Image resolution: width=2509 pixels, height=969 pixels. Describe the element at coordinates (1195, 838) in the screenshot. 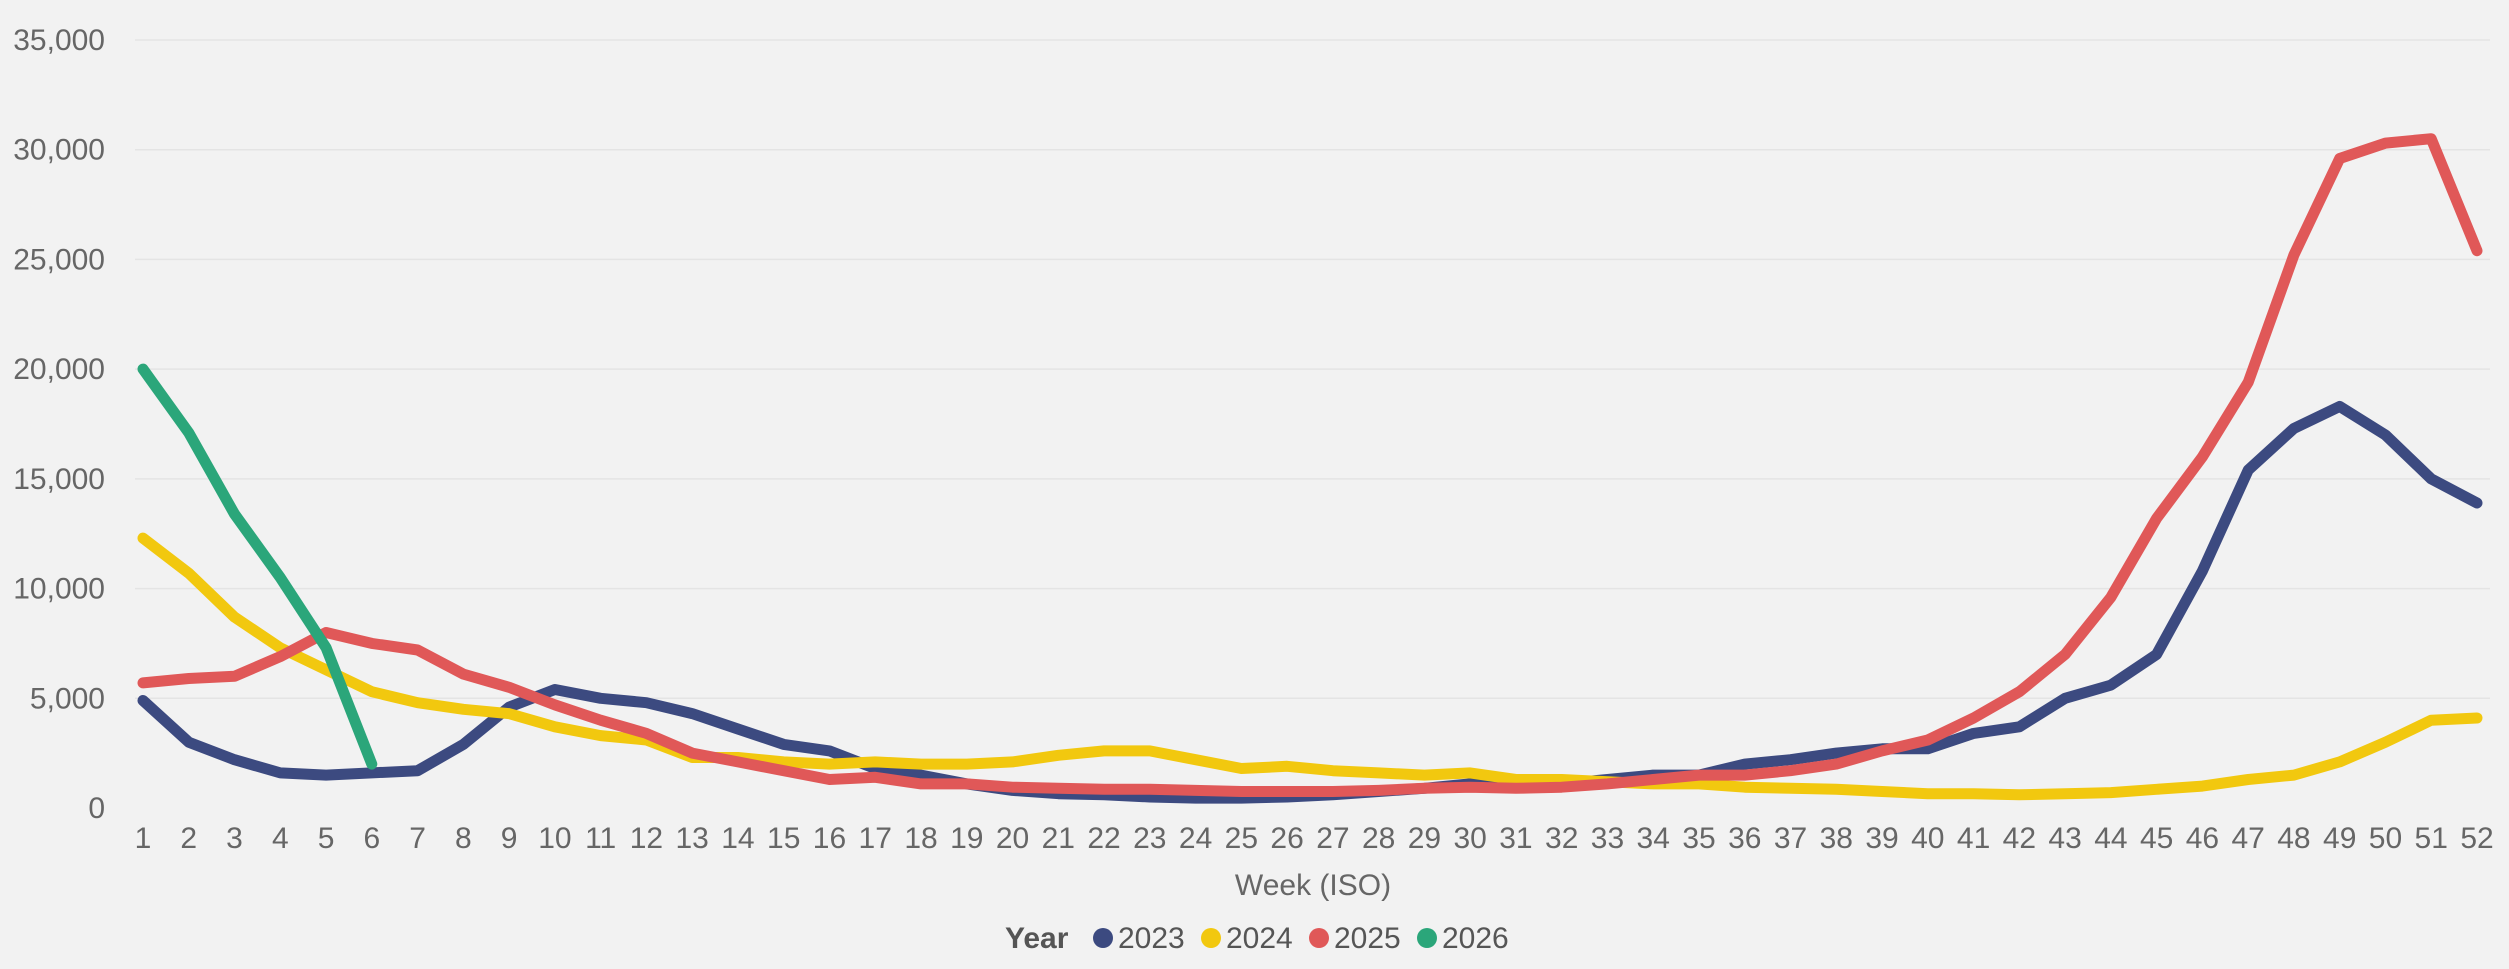

I see `x-tick-label: 24` at that location.